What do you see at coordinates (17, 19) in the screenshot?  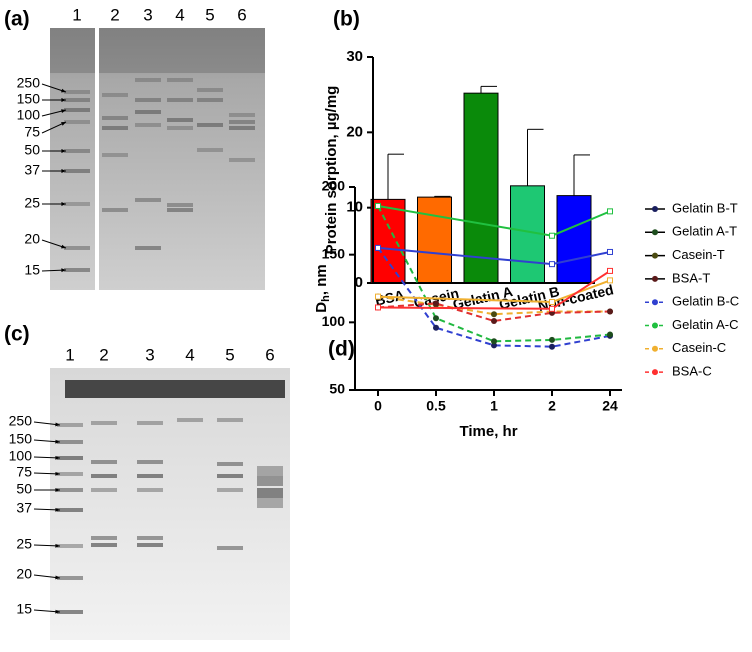 I see `panel-label: (a)` at bounding box center [17, 19].